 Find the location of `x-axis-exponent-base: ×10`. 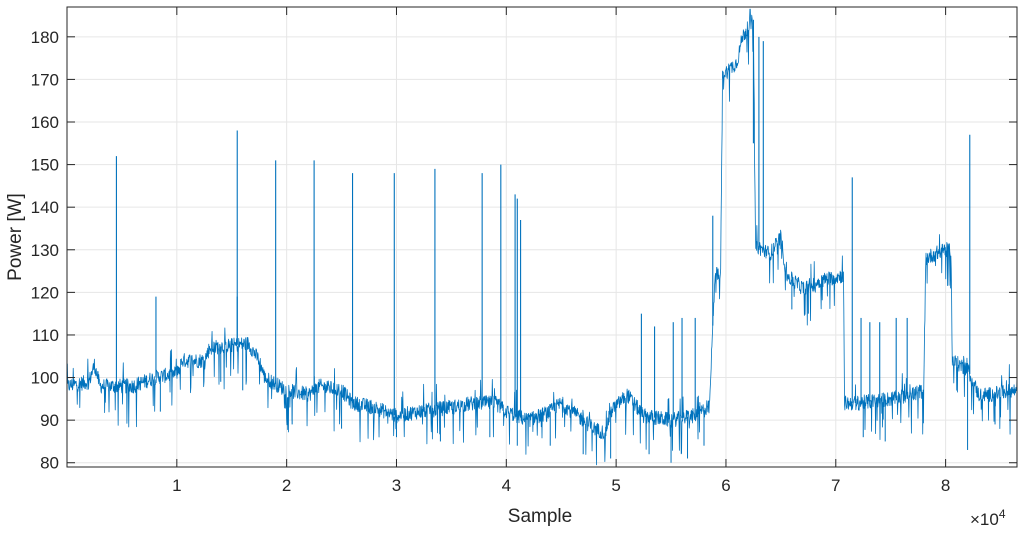

x-axis-exponent-base: ×10 is located at coordinates (984, 519).